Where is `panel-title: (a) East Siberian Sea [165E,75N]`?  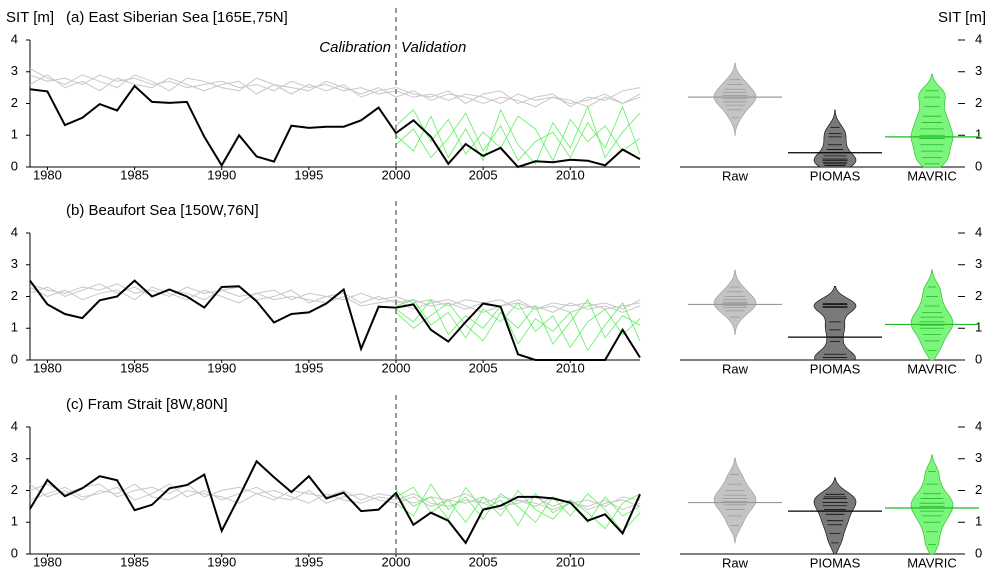 panel-title: (a) East Siberian Sea [165E,75N] is located at coordinates (177, 17).